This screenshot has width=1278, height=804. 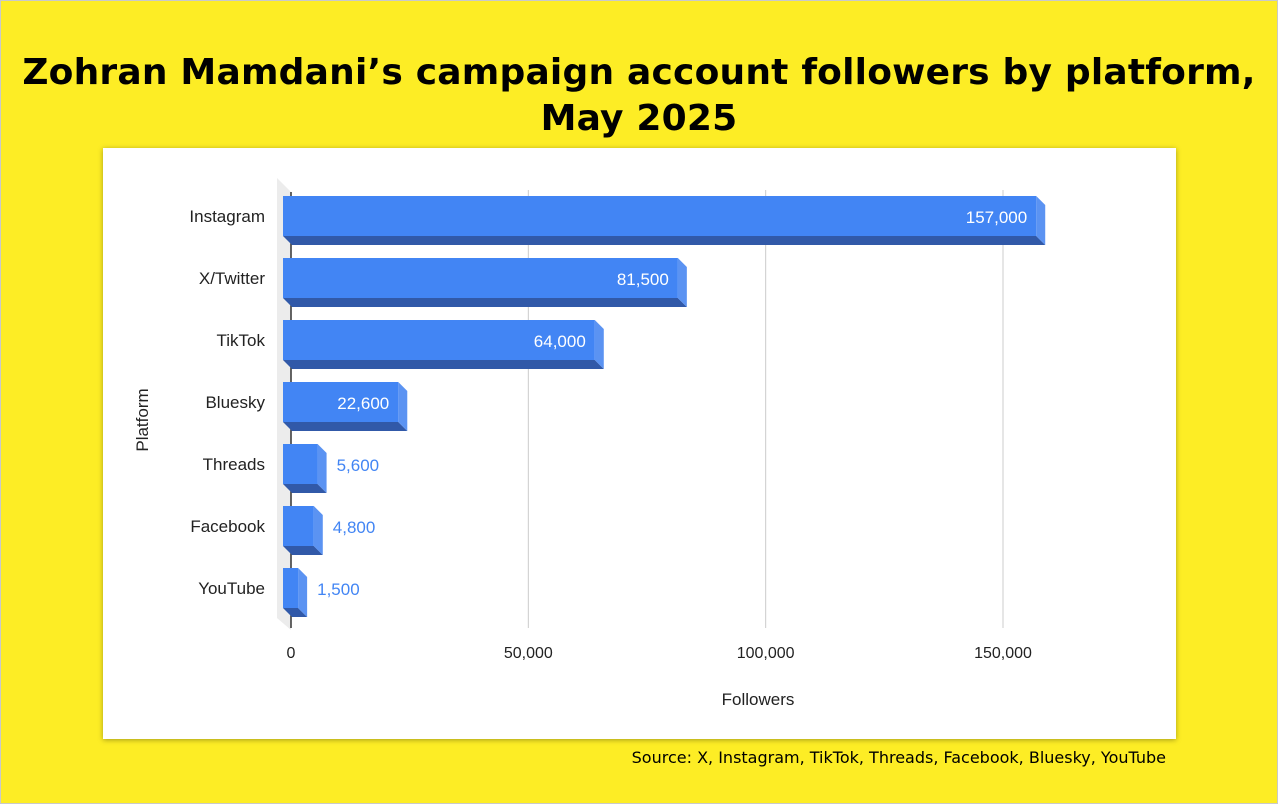 I want to click on bar-threads, so click(x=305, y=468).